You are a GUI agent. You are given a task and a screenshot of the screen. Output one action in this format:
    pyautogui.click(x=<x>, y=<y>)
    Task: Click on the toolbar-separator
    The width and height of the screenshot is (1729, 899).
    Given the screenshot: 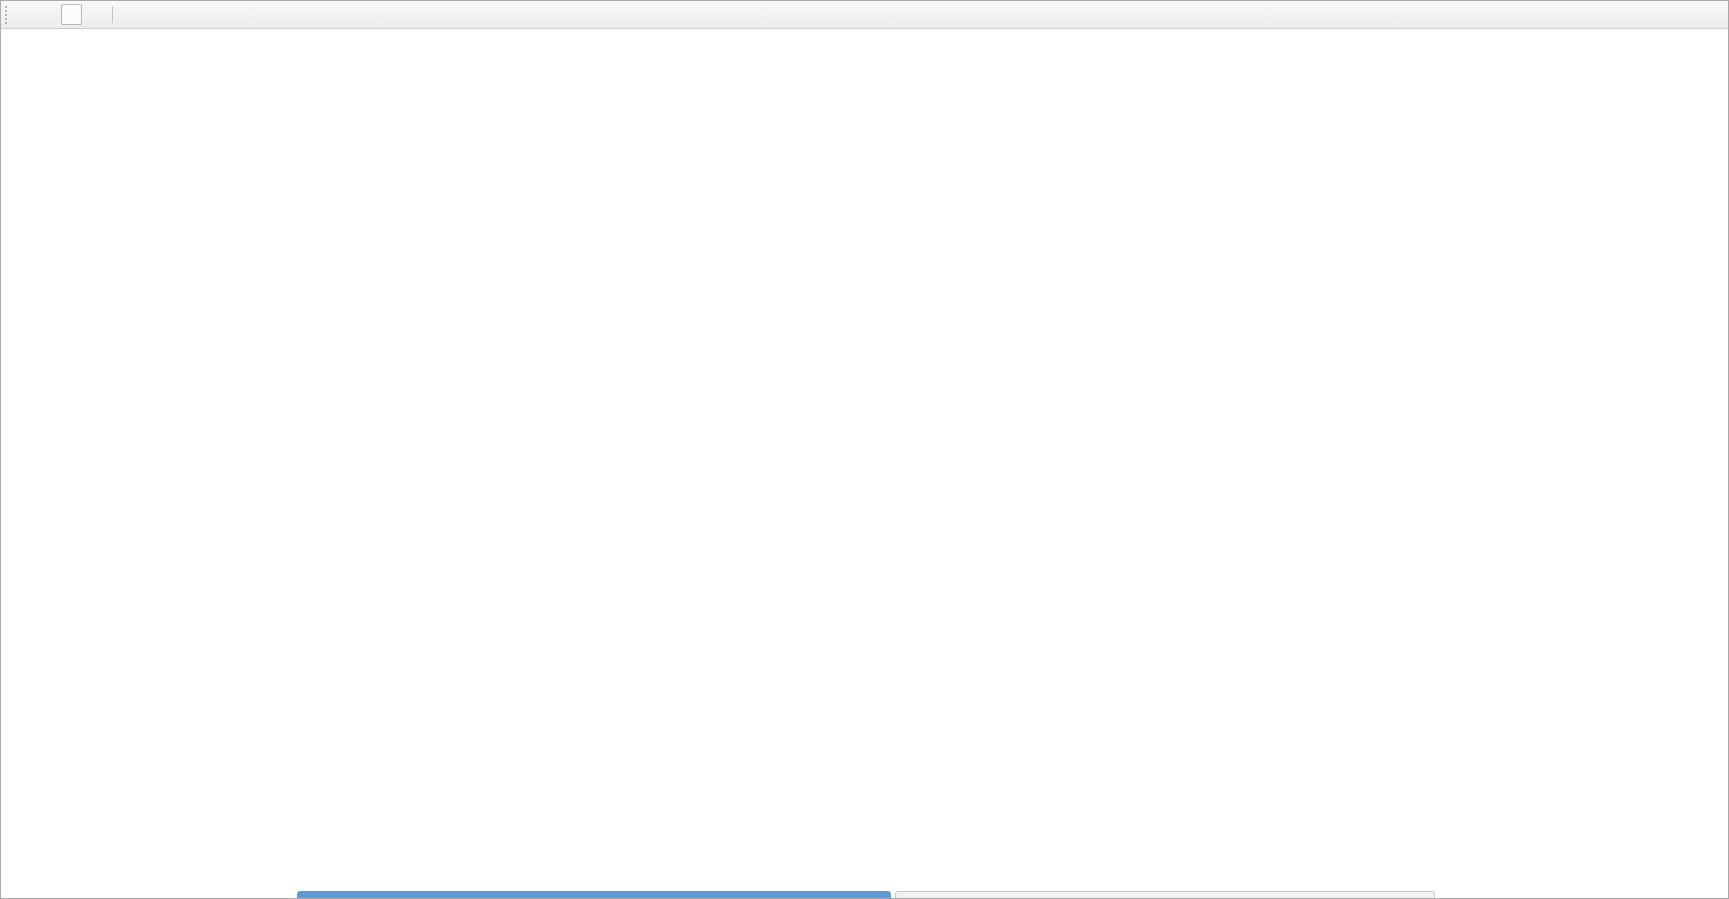 What is the action you would take?
    pyautogui.click(x=112, y=14)
    